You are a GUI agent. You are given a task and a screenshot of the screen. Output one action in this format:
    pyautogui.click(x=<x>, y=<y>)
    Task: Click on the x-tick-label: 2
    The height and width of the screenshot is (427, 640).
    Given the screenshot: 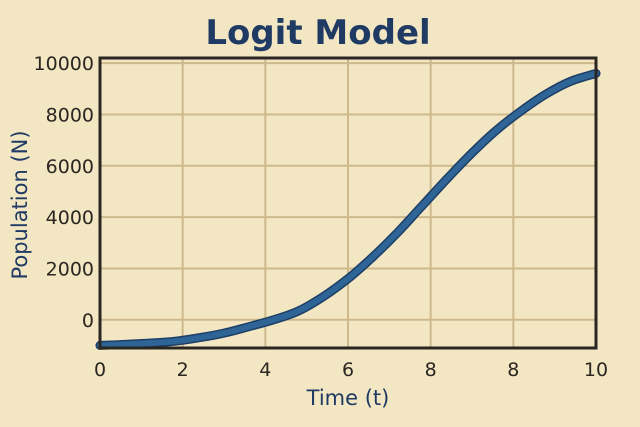 What is the action you would take?
    pyautogui.click(x=183, y=370)
    